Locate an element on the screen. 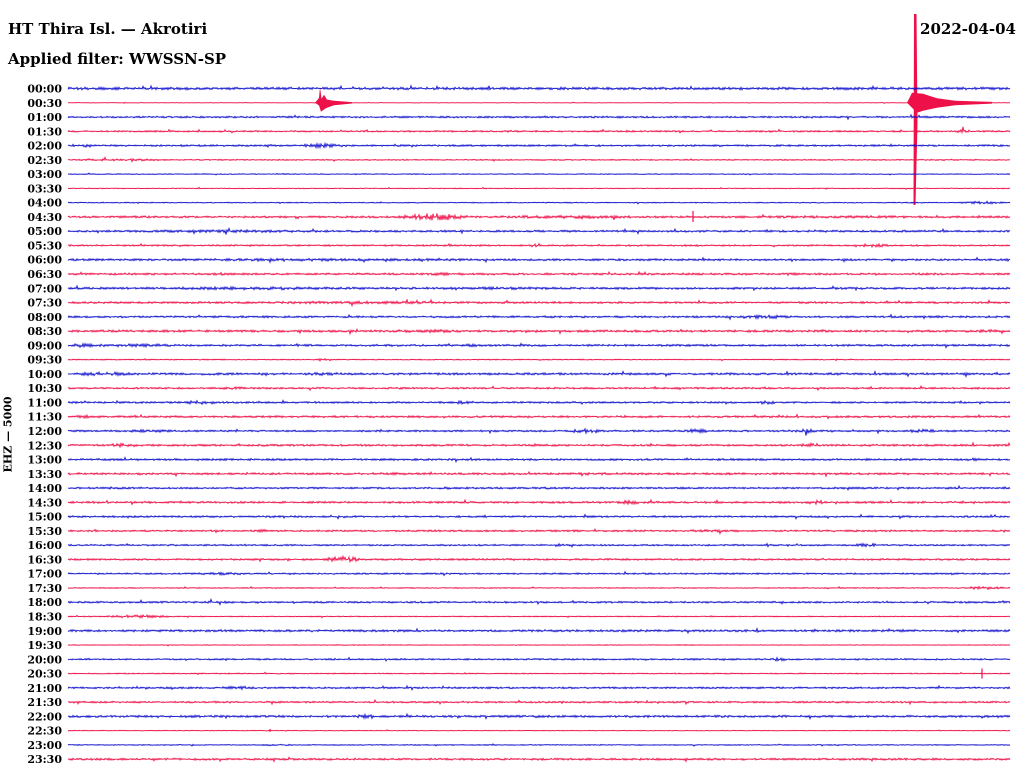 Image resolution: width=1024 pixels, height=780 pixels. time-label: 13:00 is located at coordinates (44, 460).